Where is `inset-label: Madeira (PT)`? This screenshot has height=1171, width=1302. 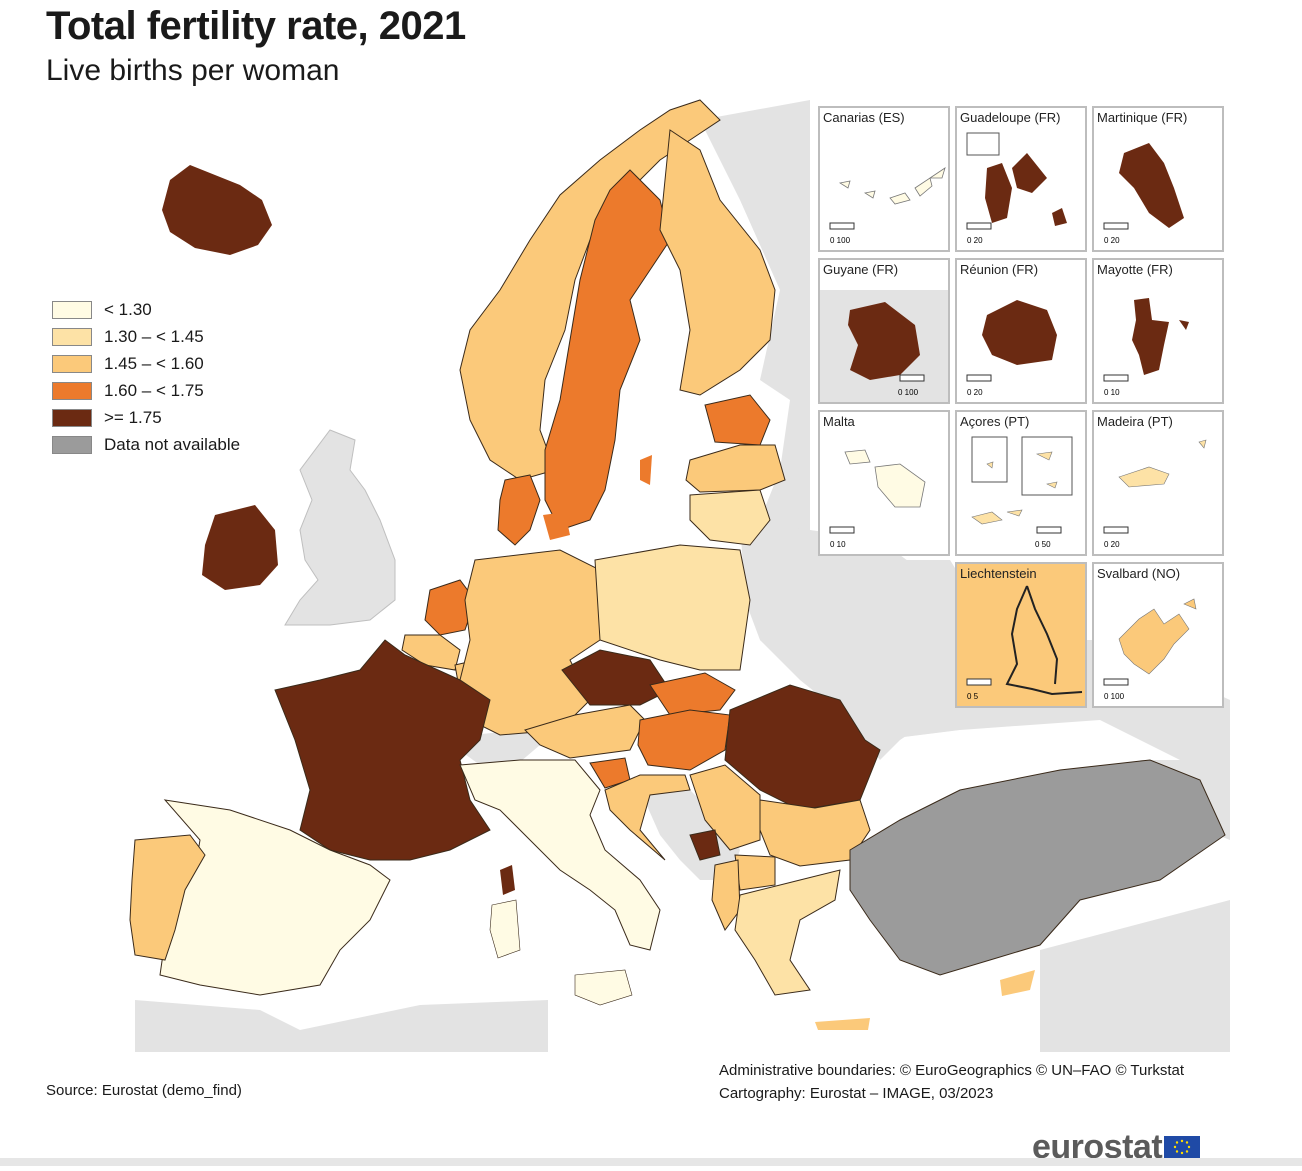
inset-label: Madeira (PT) is located at coordinates (1135, 421).